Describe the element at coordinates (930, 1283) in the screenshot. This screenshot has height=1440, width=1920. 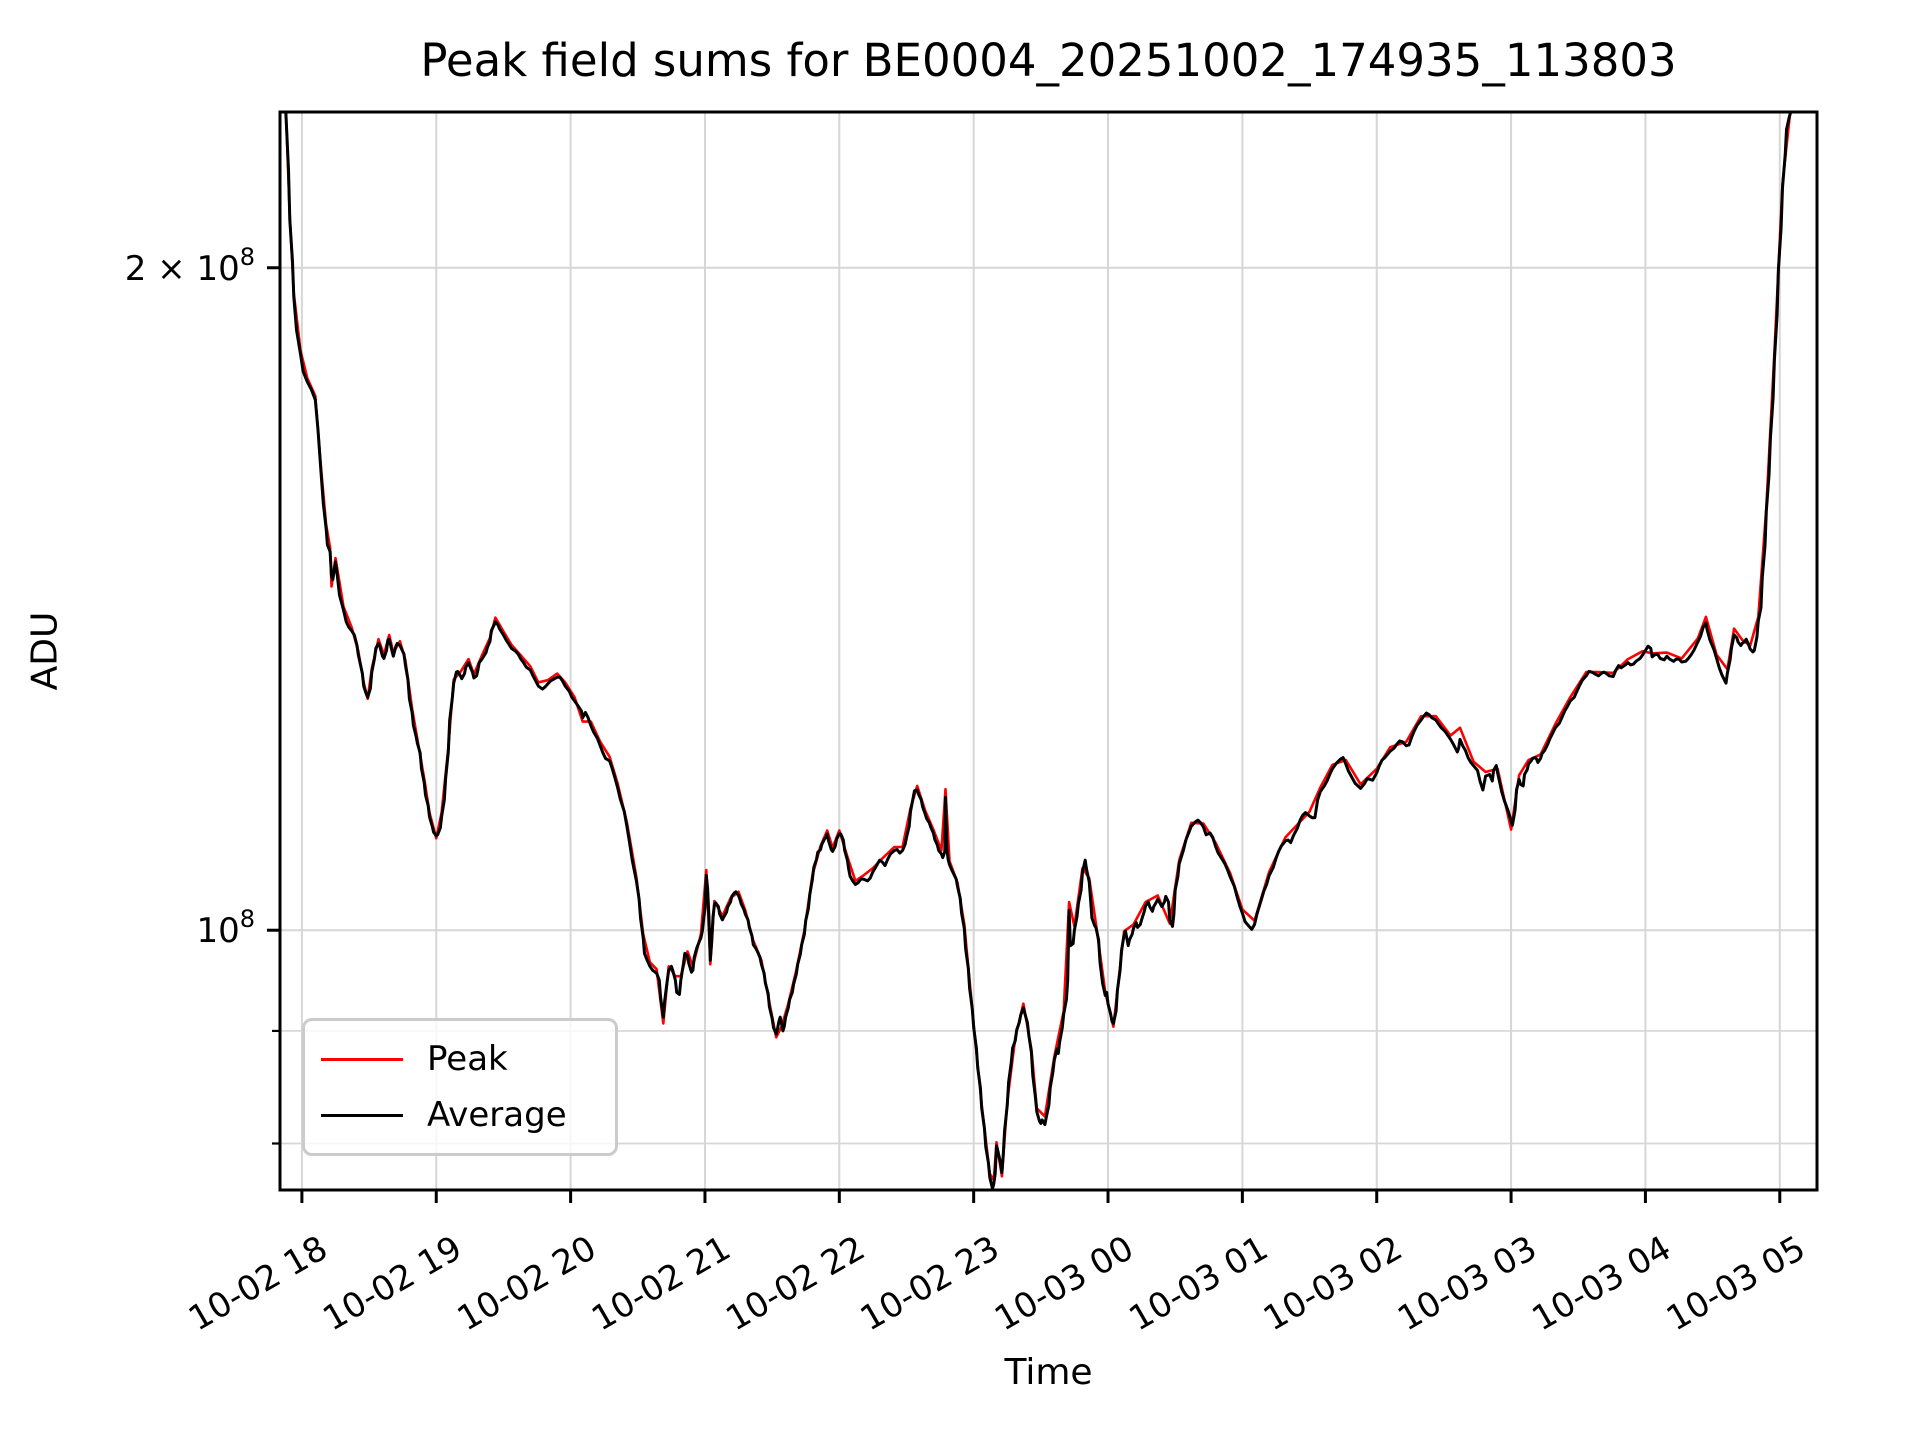
I see `x-tick-label: 10-02 23` at that location.